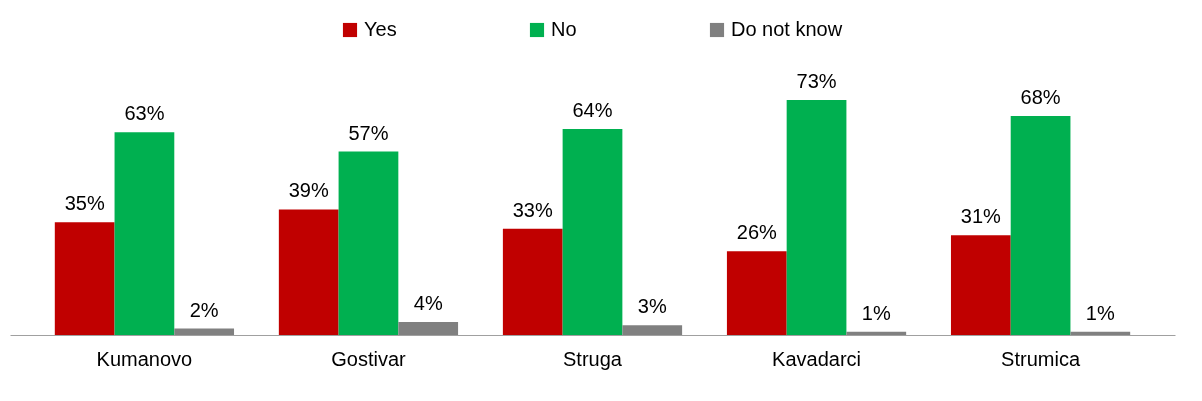 The image size is (1202, 401). What do you see at coordinates (652, 306) in the screenshot?
I see `data-label: 3%` at bounding box center [652, 306].